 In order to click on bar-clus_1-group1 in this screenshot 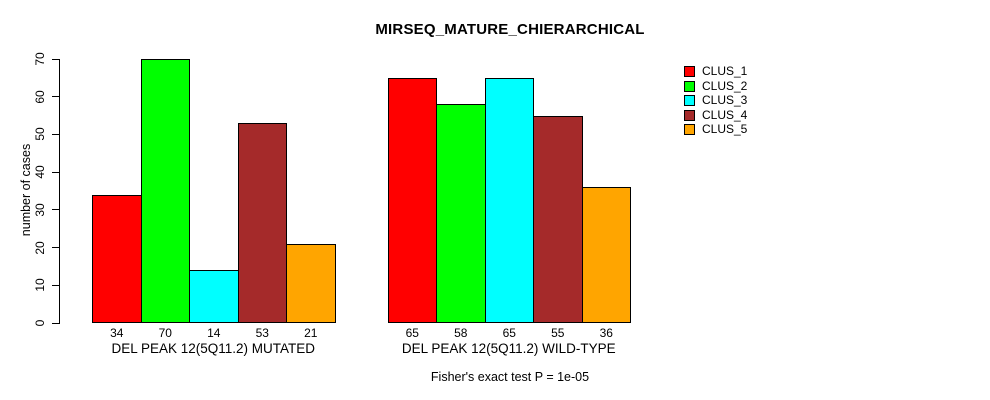, I will do `click(117, 258)`.